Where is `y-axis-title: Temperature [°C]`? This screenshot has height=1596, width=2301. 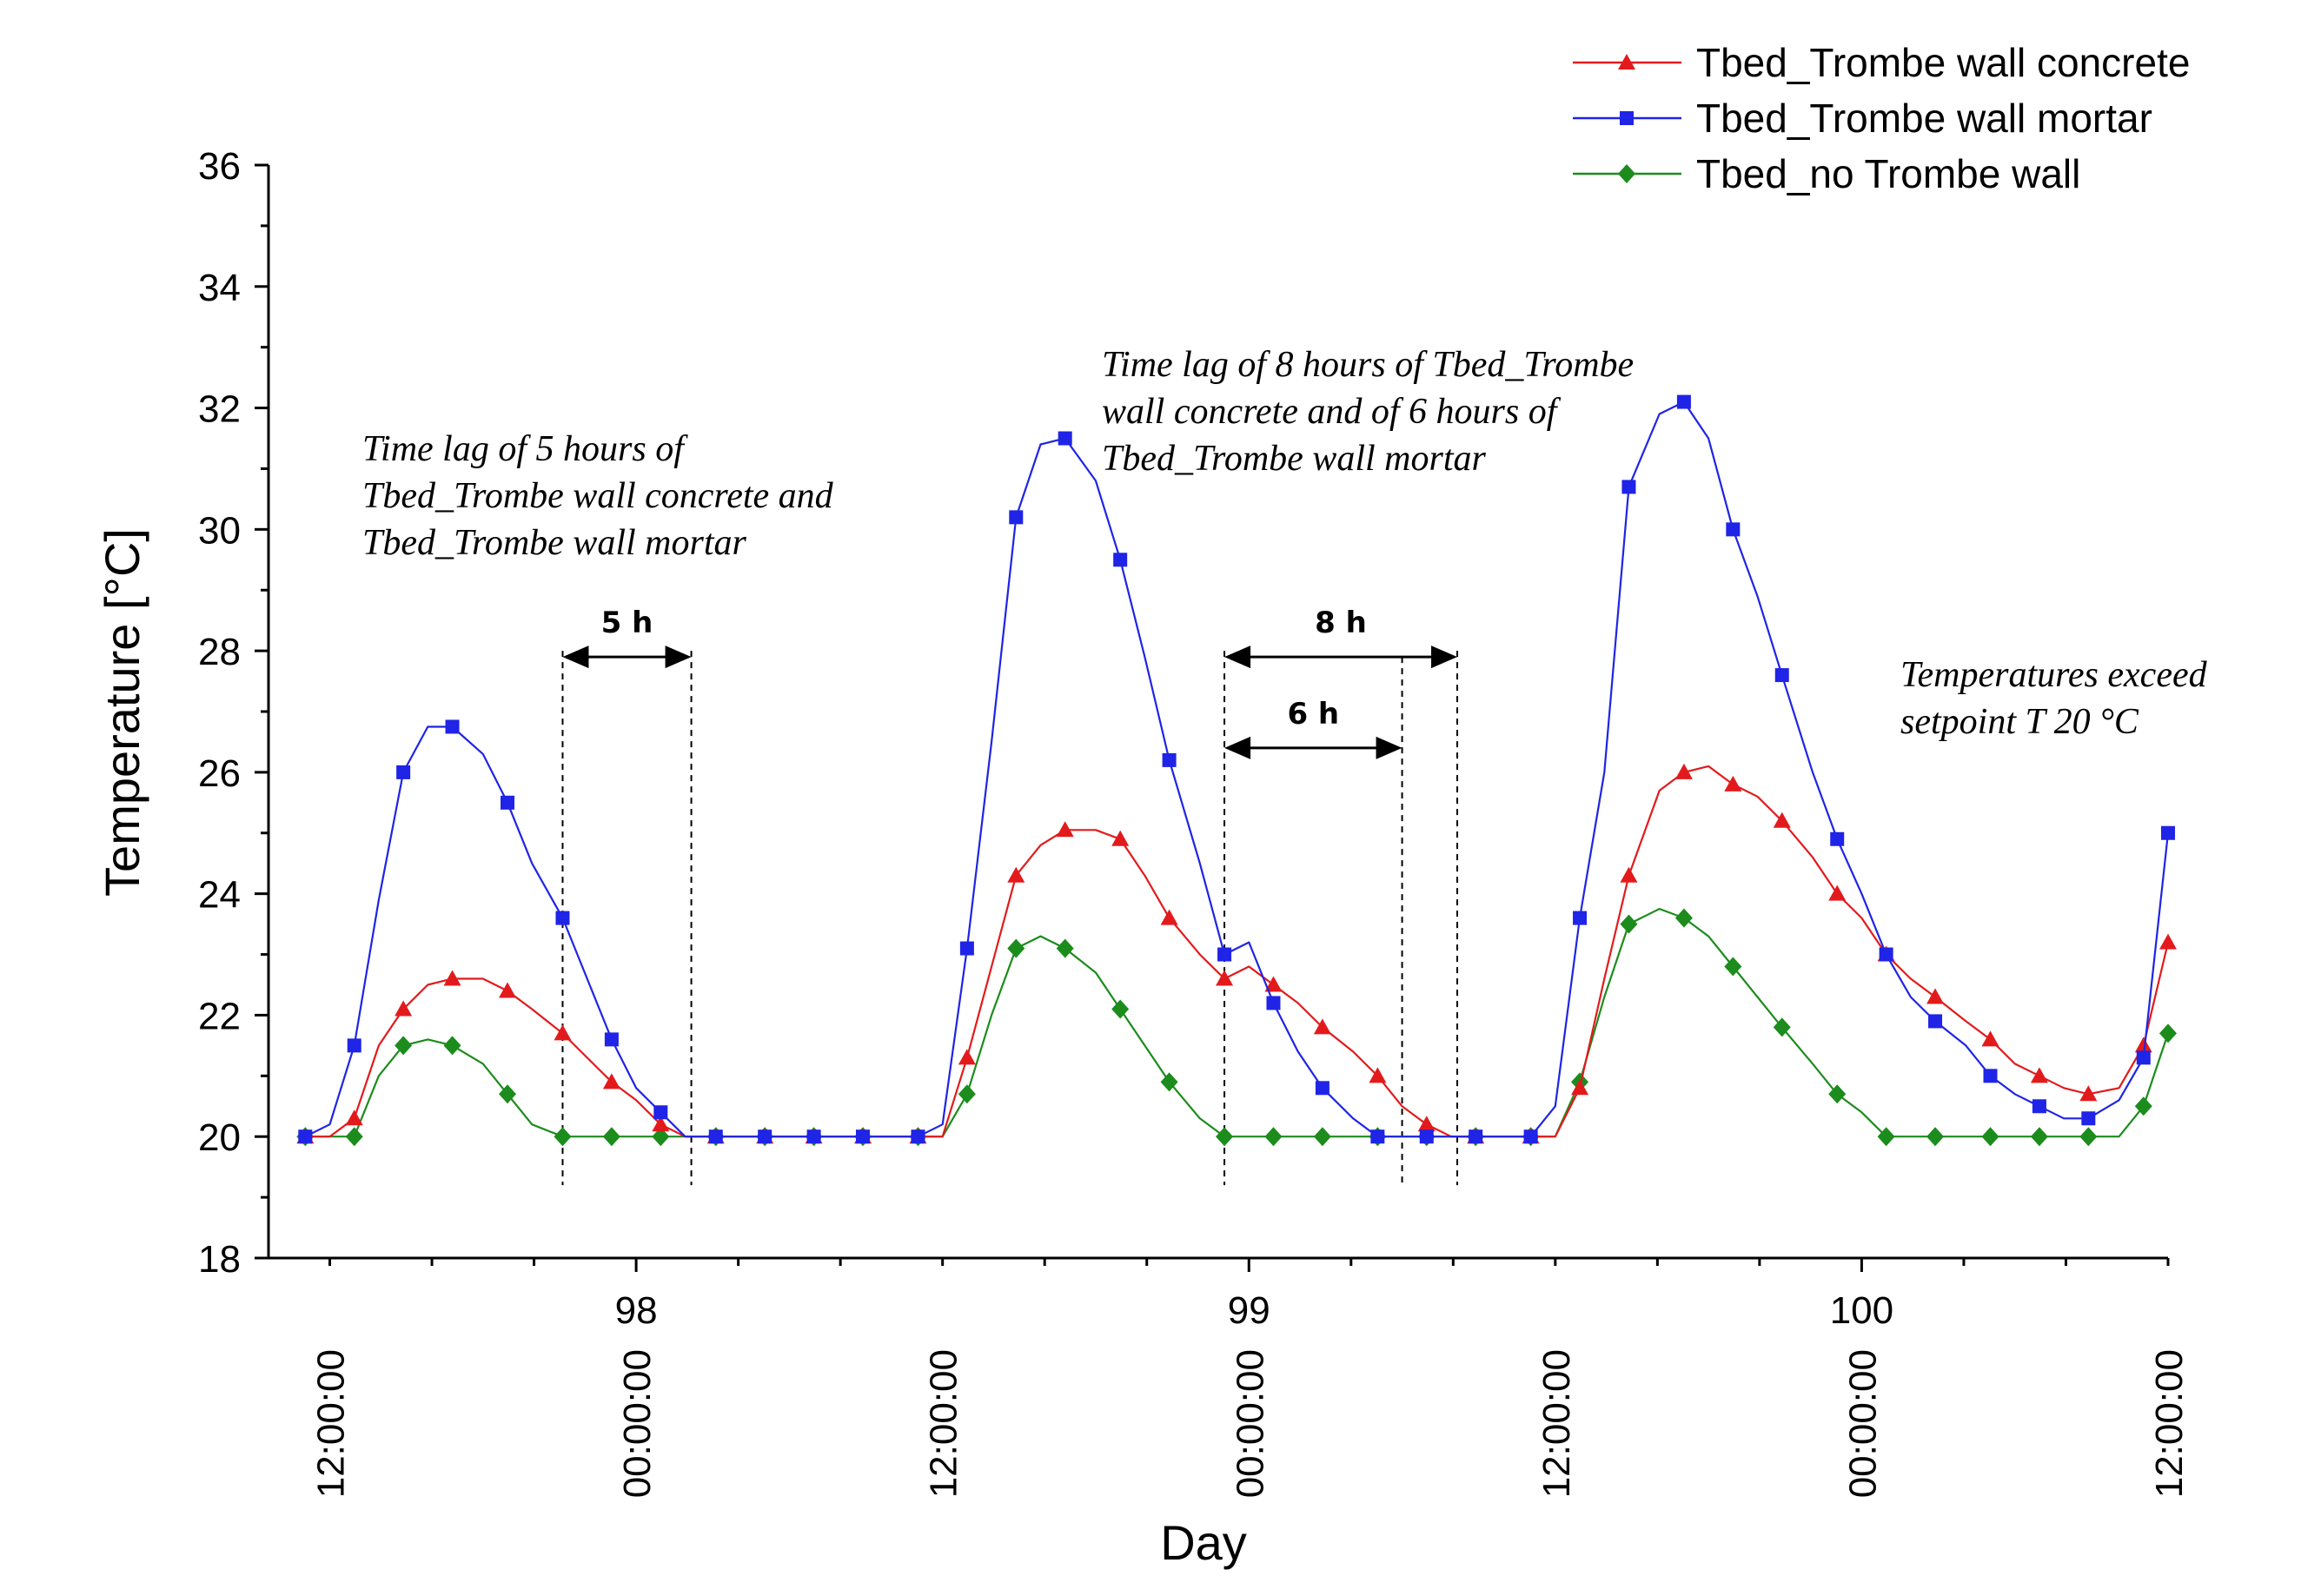
y-axis-title: Temperature [°C] is located at coordinates (122, 712).